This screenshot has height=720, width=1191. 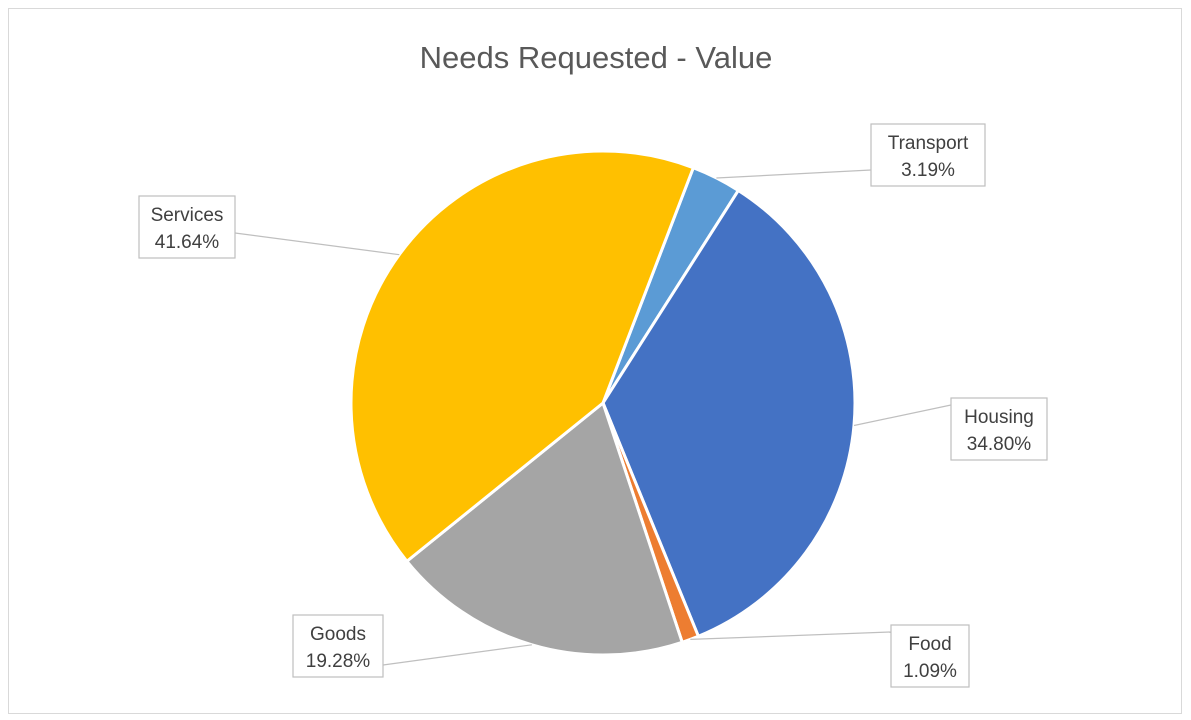 I want to click on data-label-percent: 19.28%, so click(x=338, y=661).